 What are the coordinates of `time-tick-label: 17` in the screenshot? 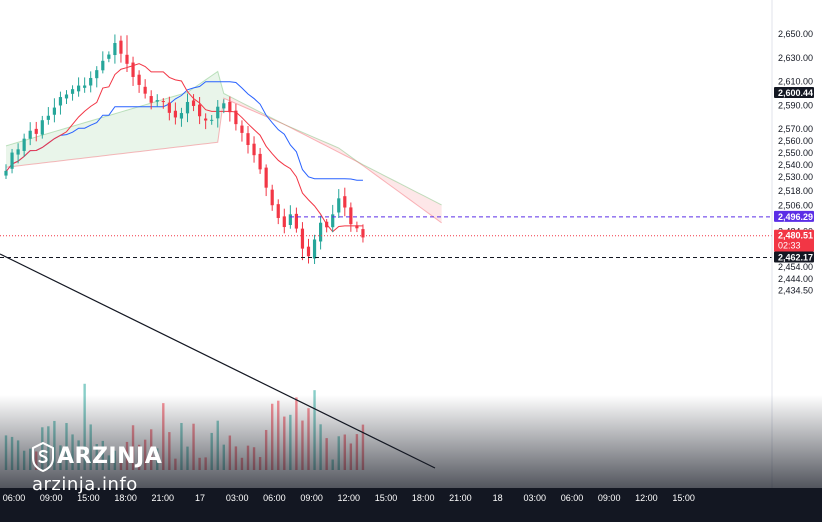 It's located at (200, 498).